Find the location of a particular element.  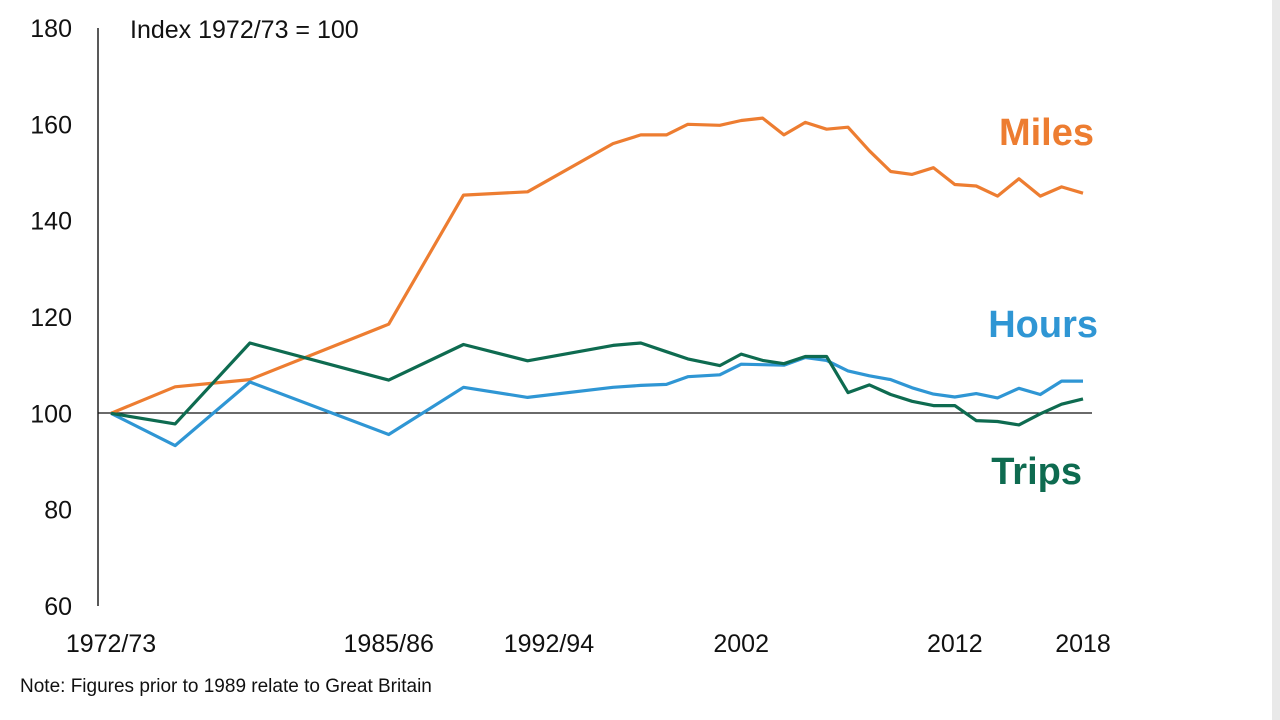

y-tick-label: 60 is located at coordinates (58, 607).